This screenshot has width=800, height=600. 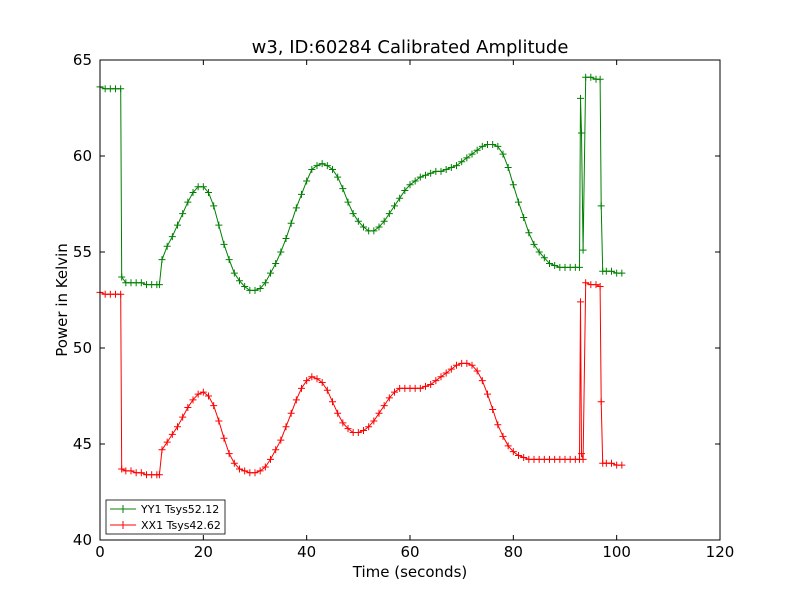 What do you see at coordinates (82, 348) in the screenshot?
I see `y-tick-label: 50` at bounding box center [82, 348].